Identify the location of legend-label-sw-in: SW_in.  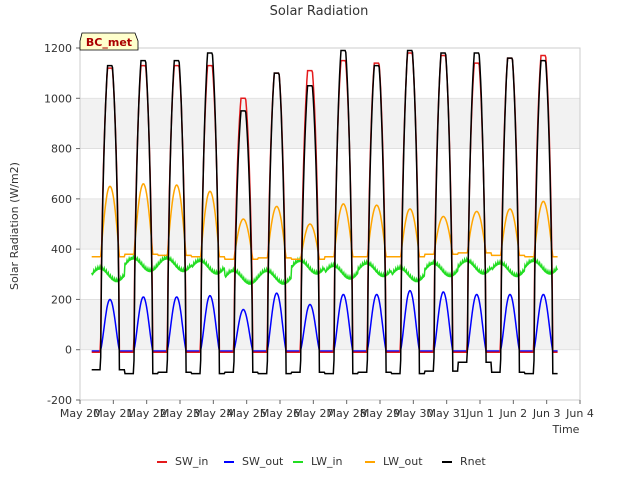
(191, 461).